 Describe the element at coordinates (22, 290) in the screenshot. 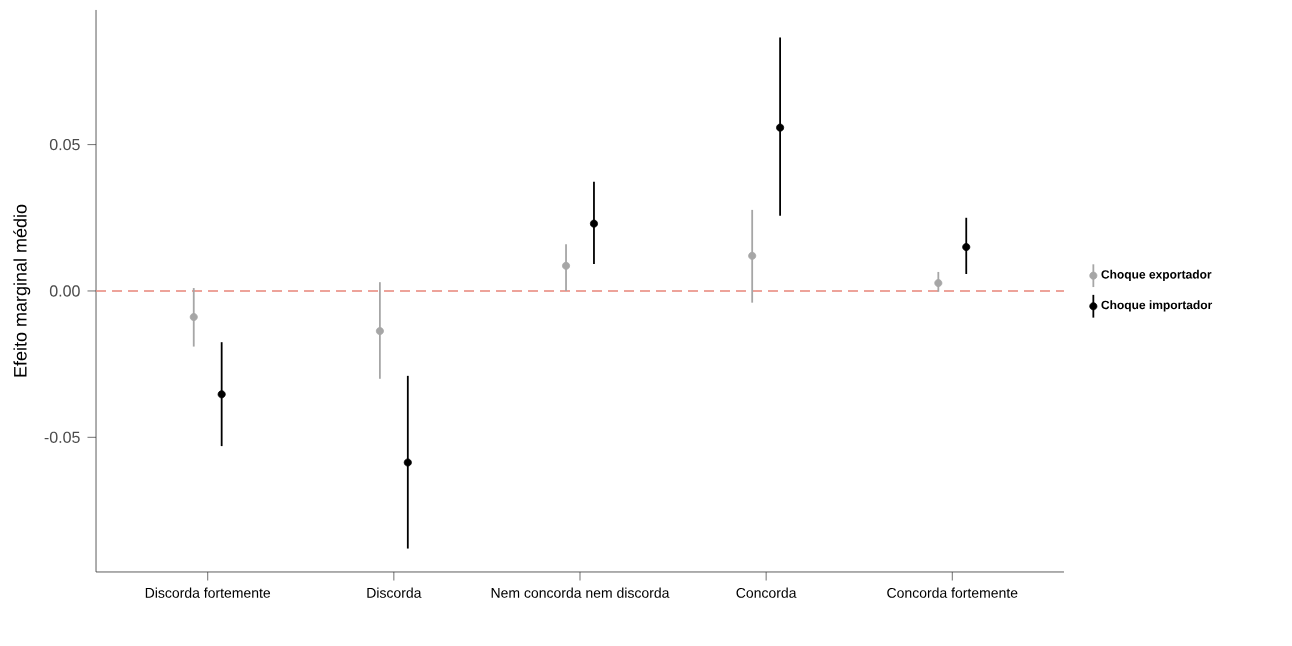

I see `y-axis-title: Efeito marginal médio` at that location.